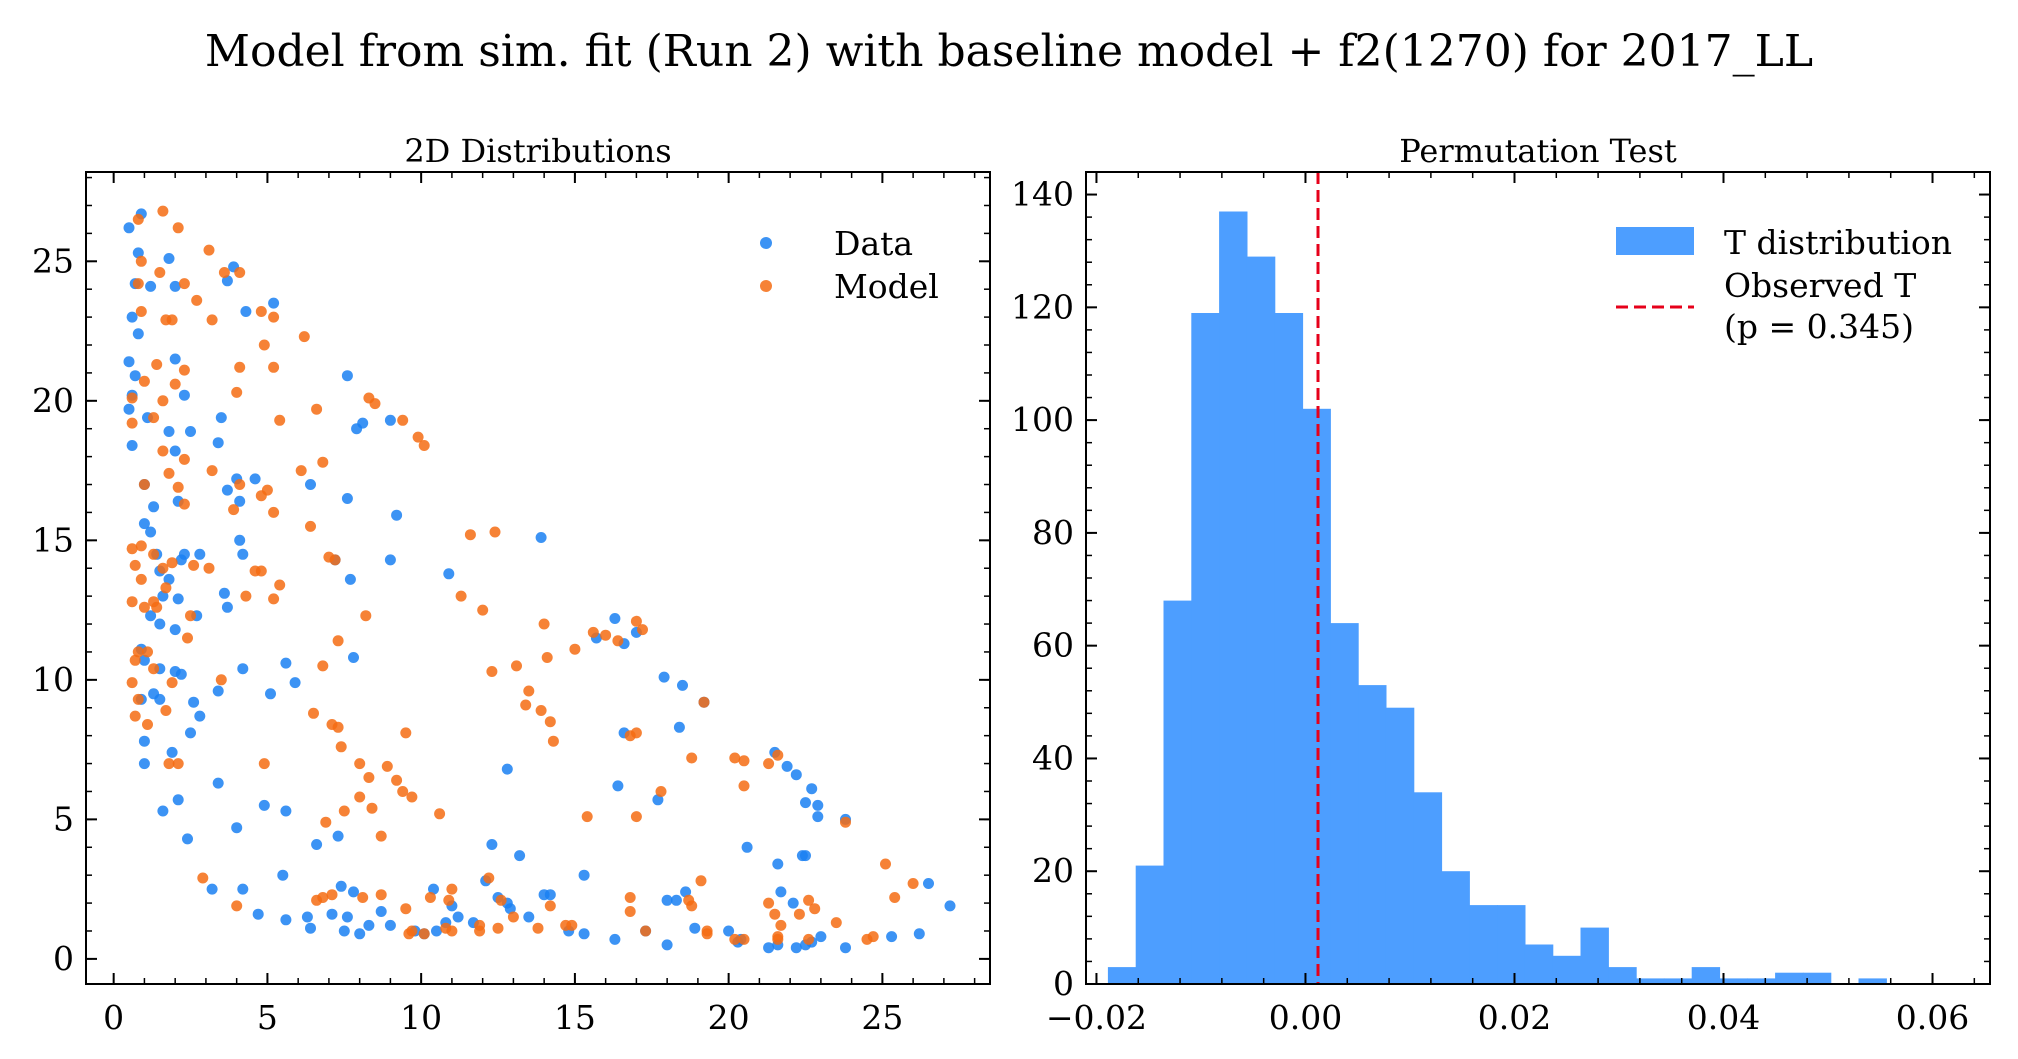  What do you see at coordinates (537, 151) in the screenshot?
I see `scatter-title: 2D Distributions` at bounding box center [537, 151].